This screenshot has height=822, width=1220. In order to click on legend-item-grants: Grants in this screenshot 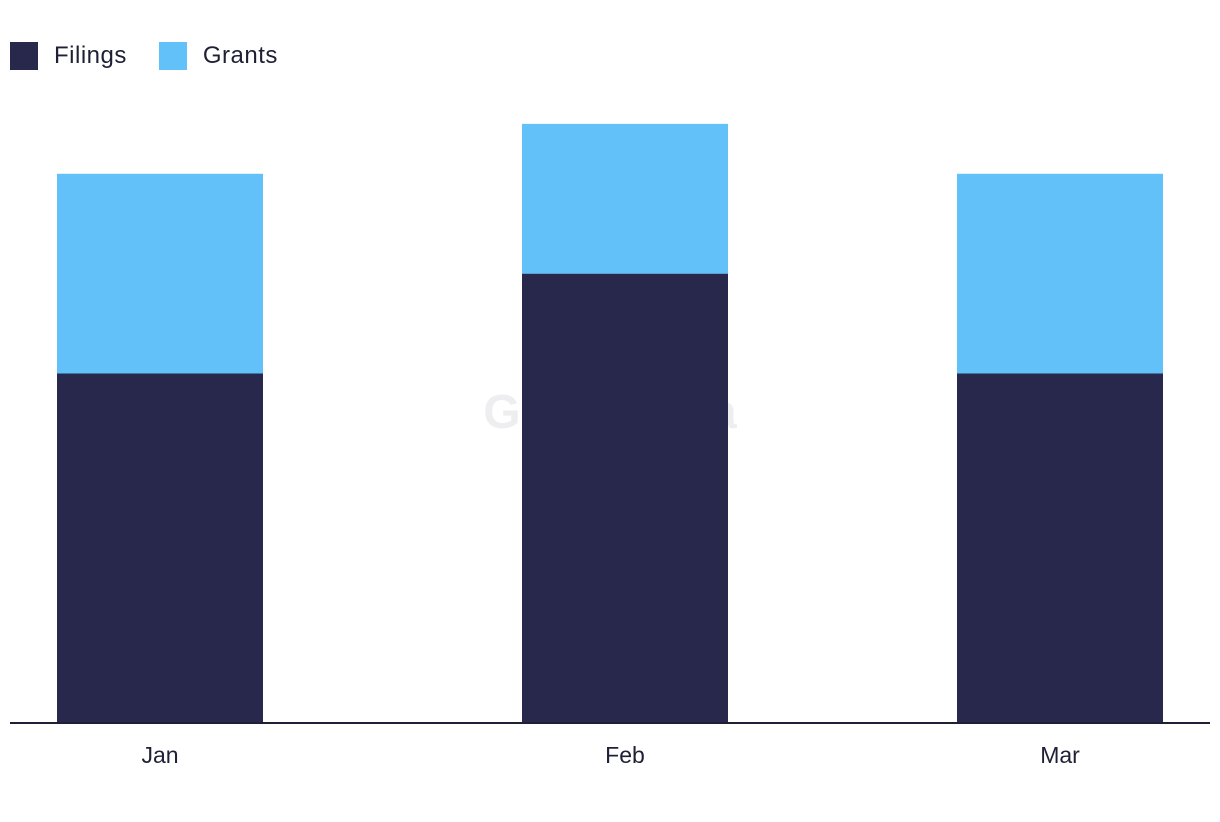, I will do `click(218, 56)`.